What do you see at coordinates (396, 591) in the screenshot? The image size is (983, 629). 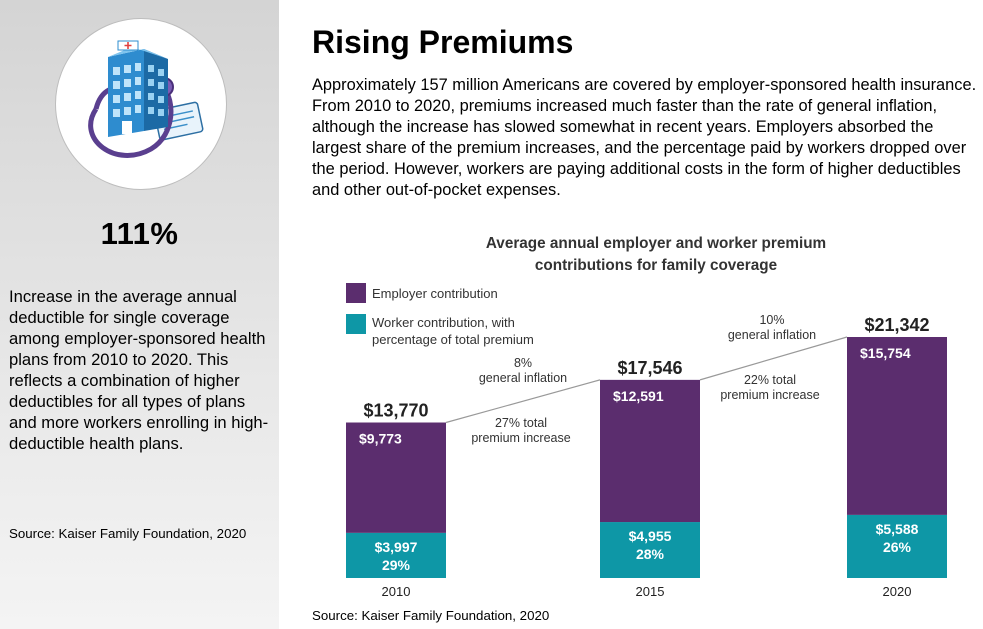 I see `x-tick-label: 2010` at bounding box center [396, 591].